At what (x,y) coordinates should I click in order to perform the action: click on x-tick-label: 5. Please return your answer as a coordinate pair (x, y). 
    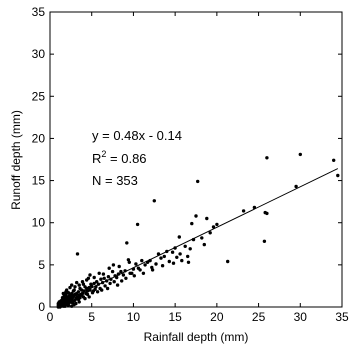
    Looking at the image, I should click on (91, 317).